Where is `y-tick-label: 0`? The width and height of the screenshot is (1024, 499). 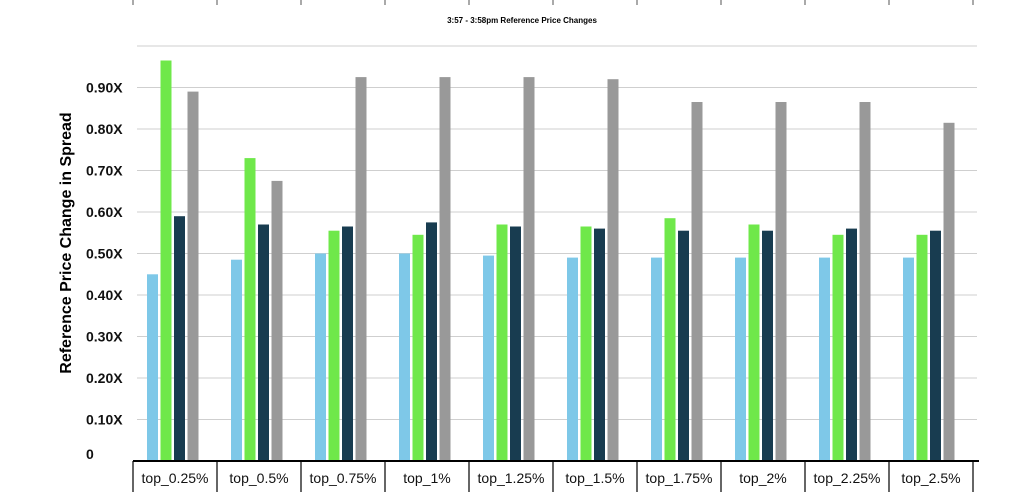
y-tick-label: 0 is located at coordinates (90, 454).